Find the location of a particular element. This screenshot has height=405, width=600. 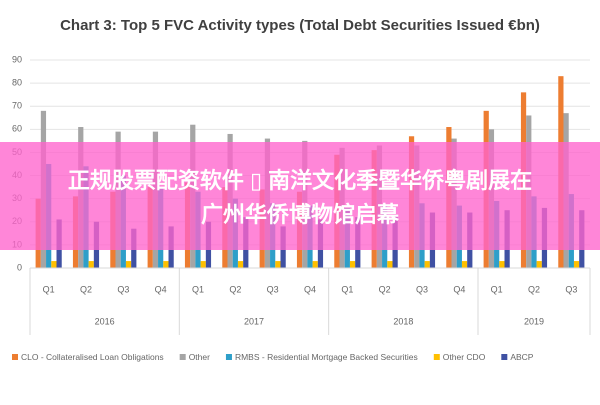

x-group-label: 2019 is located at coordinates (534, 321).